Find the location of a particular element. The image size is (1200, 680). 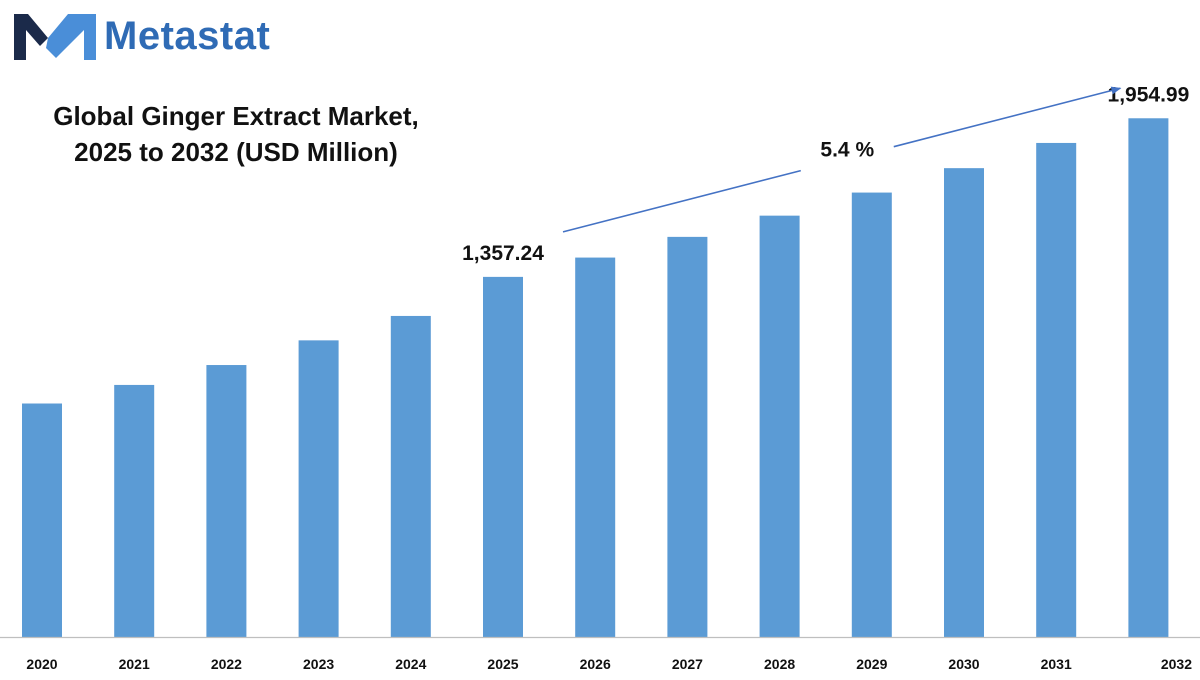

tick-label-2023: 2023 is located at coordinates (318, 664).